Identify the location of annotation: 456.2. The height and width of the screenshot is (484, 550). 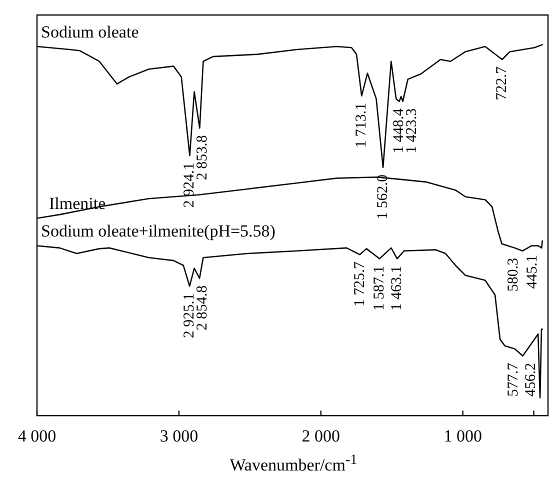
(530, 379).